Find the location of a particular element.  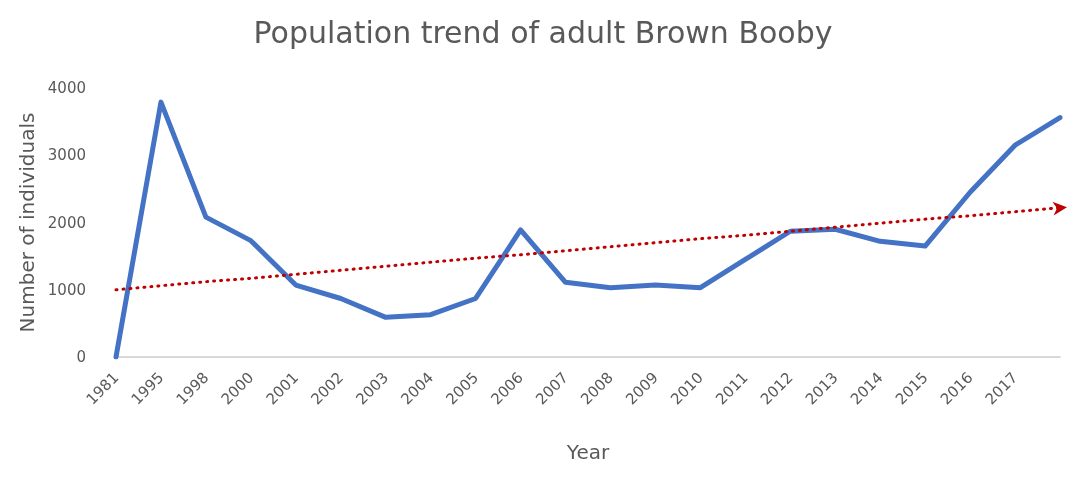

y-tick-label: 1000 is located at coordinates (66, 289).